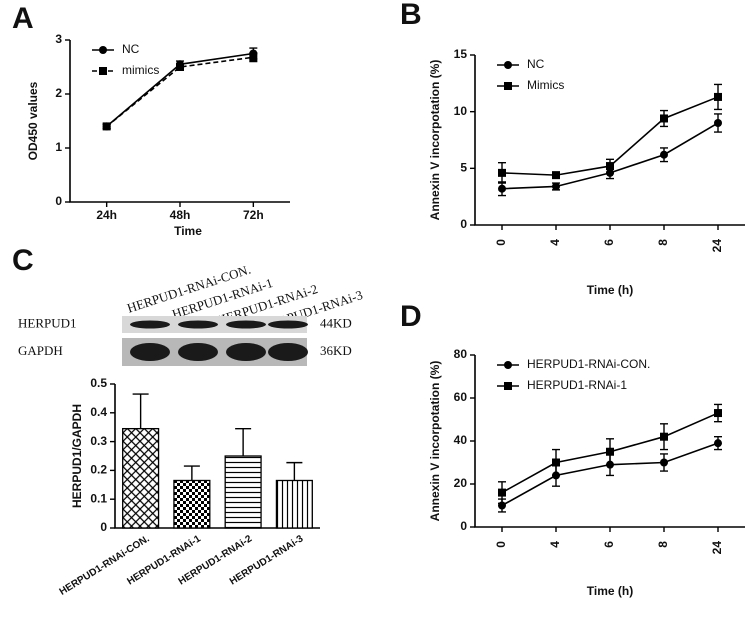 This screenshot has width=755, height=623. What do you see at coordinates (180, 215) in the screenshot?
I see `x-tick-label: 48h` at bounding box center [180, 215].